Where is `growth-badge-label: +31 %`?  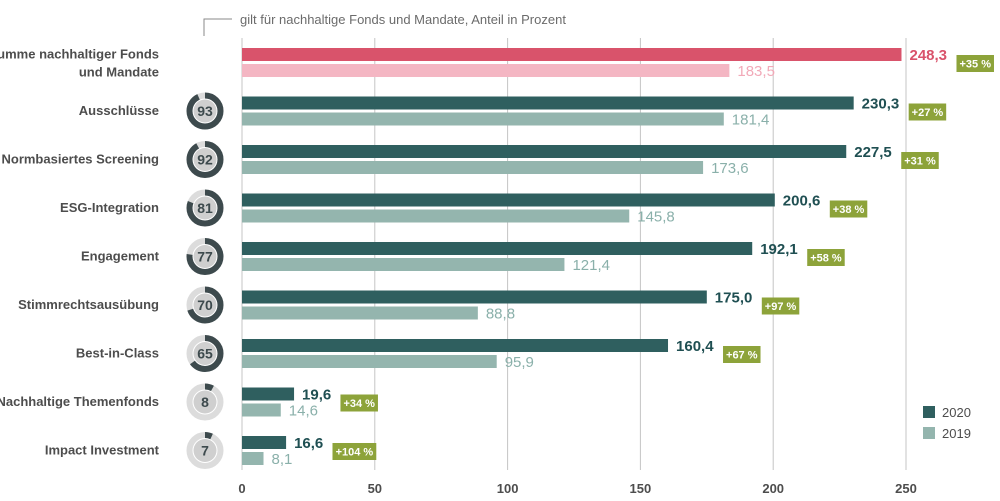
growth-badge-label: +31 % is located at coordinates (920, 162).